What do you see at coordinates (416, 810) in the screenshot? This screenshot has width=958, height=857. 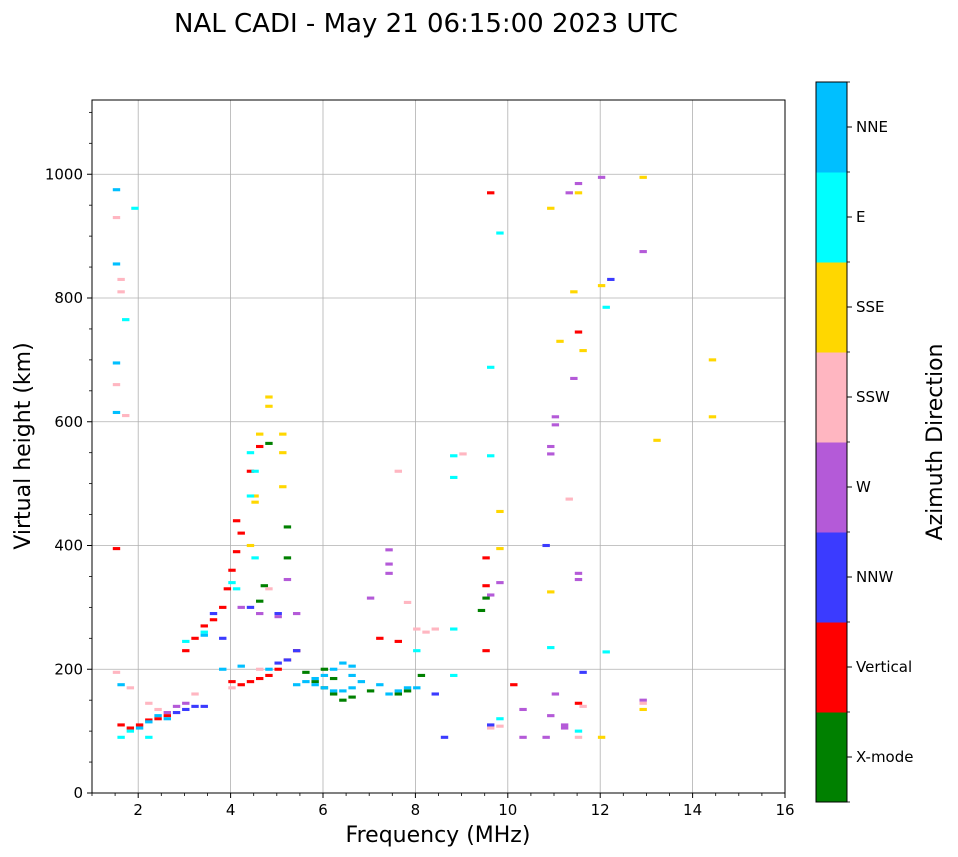 I see `x-tick-label: 8` at bounding box center [416, 810].